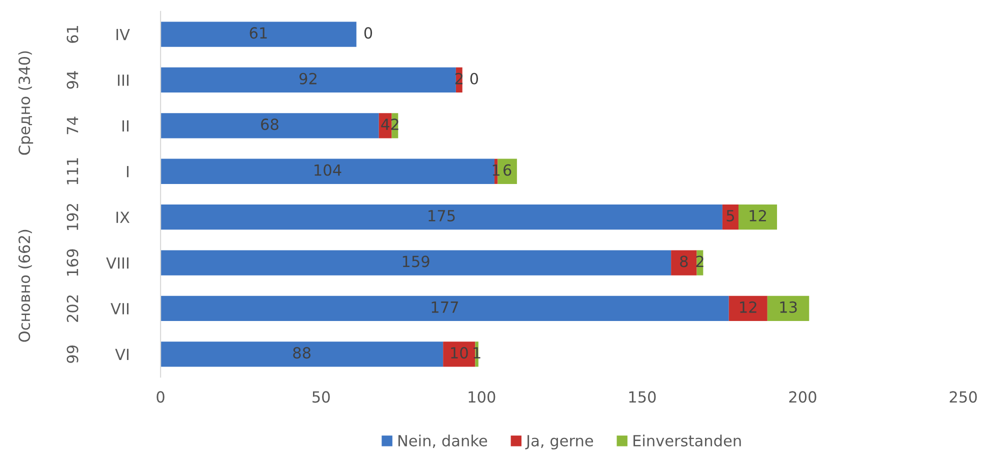 This screenshot has height=457, width=991. I want to click on data-label: 159, so click(416, 262).